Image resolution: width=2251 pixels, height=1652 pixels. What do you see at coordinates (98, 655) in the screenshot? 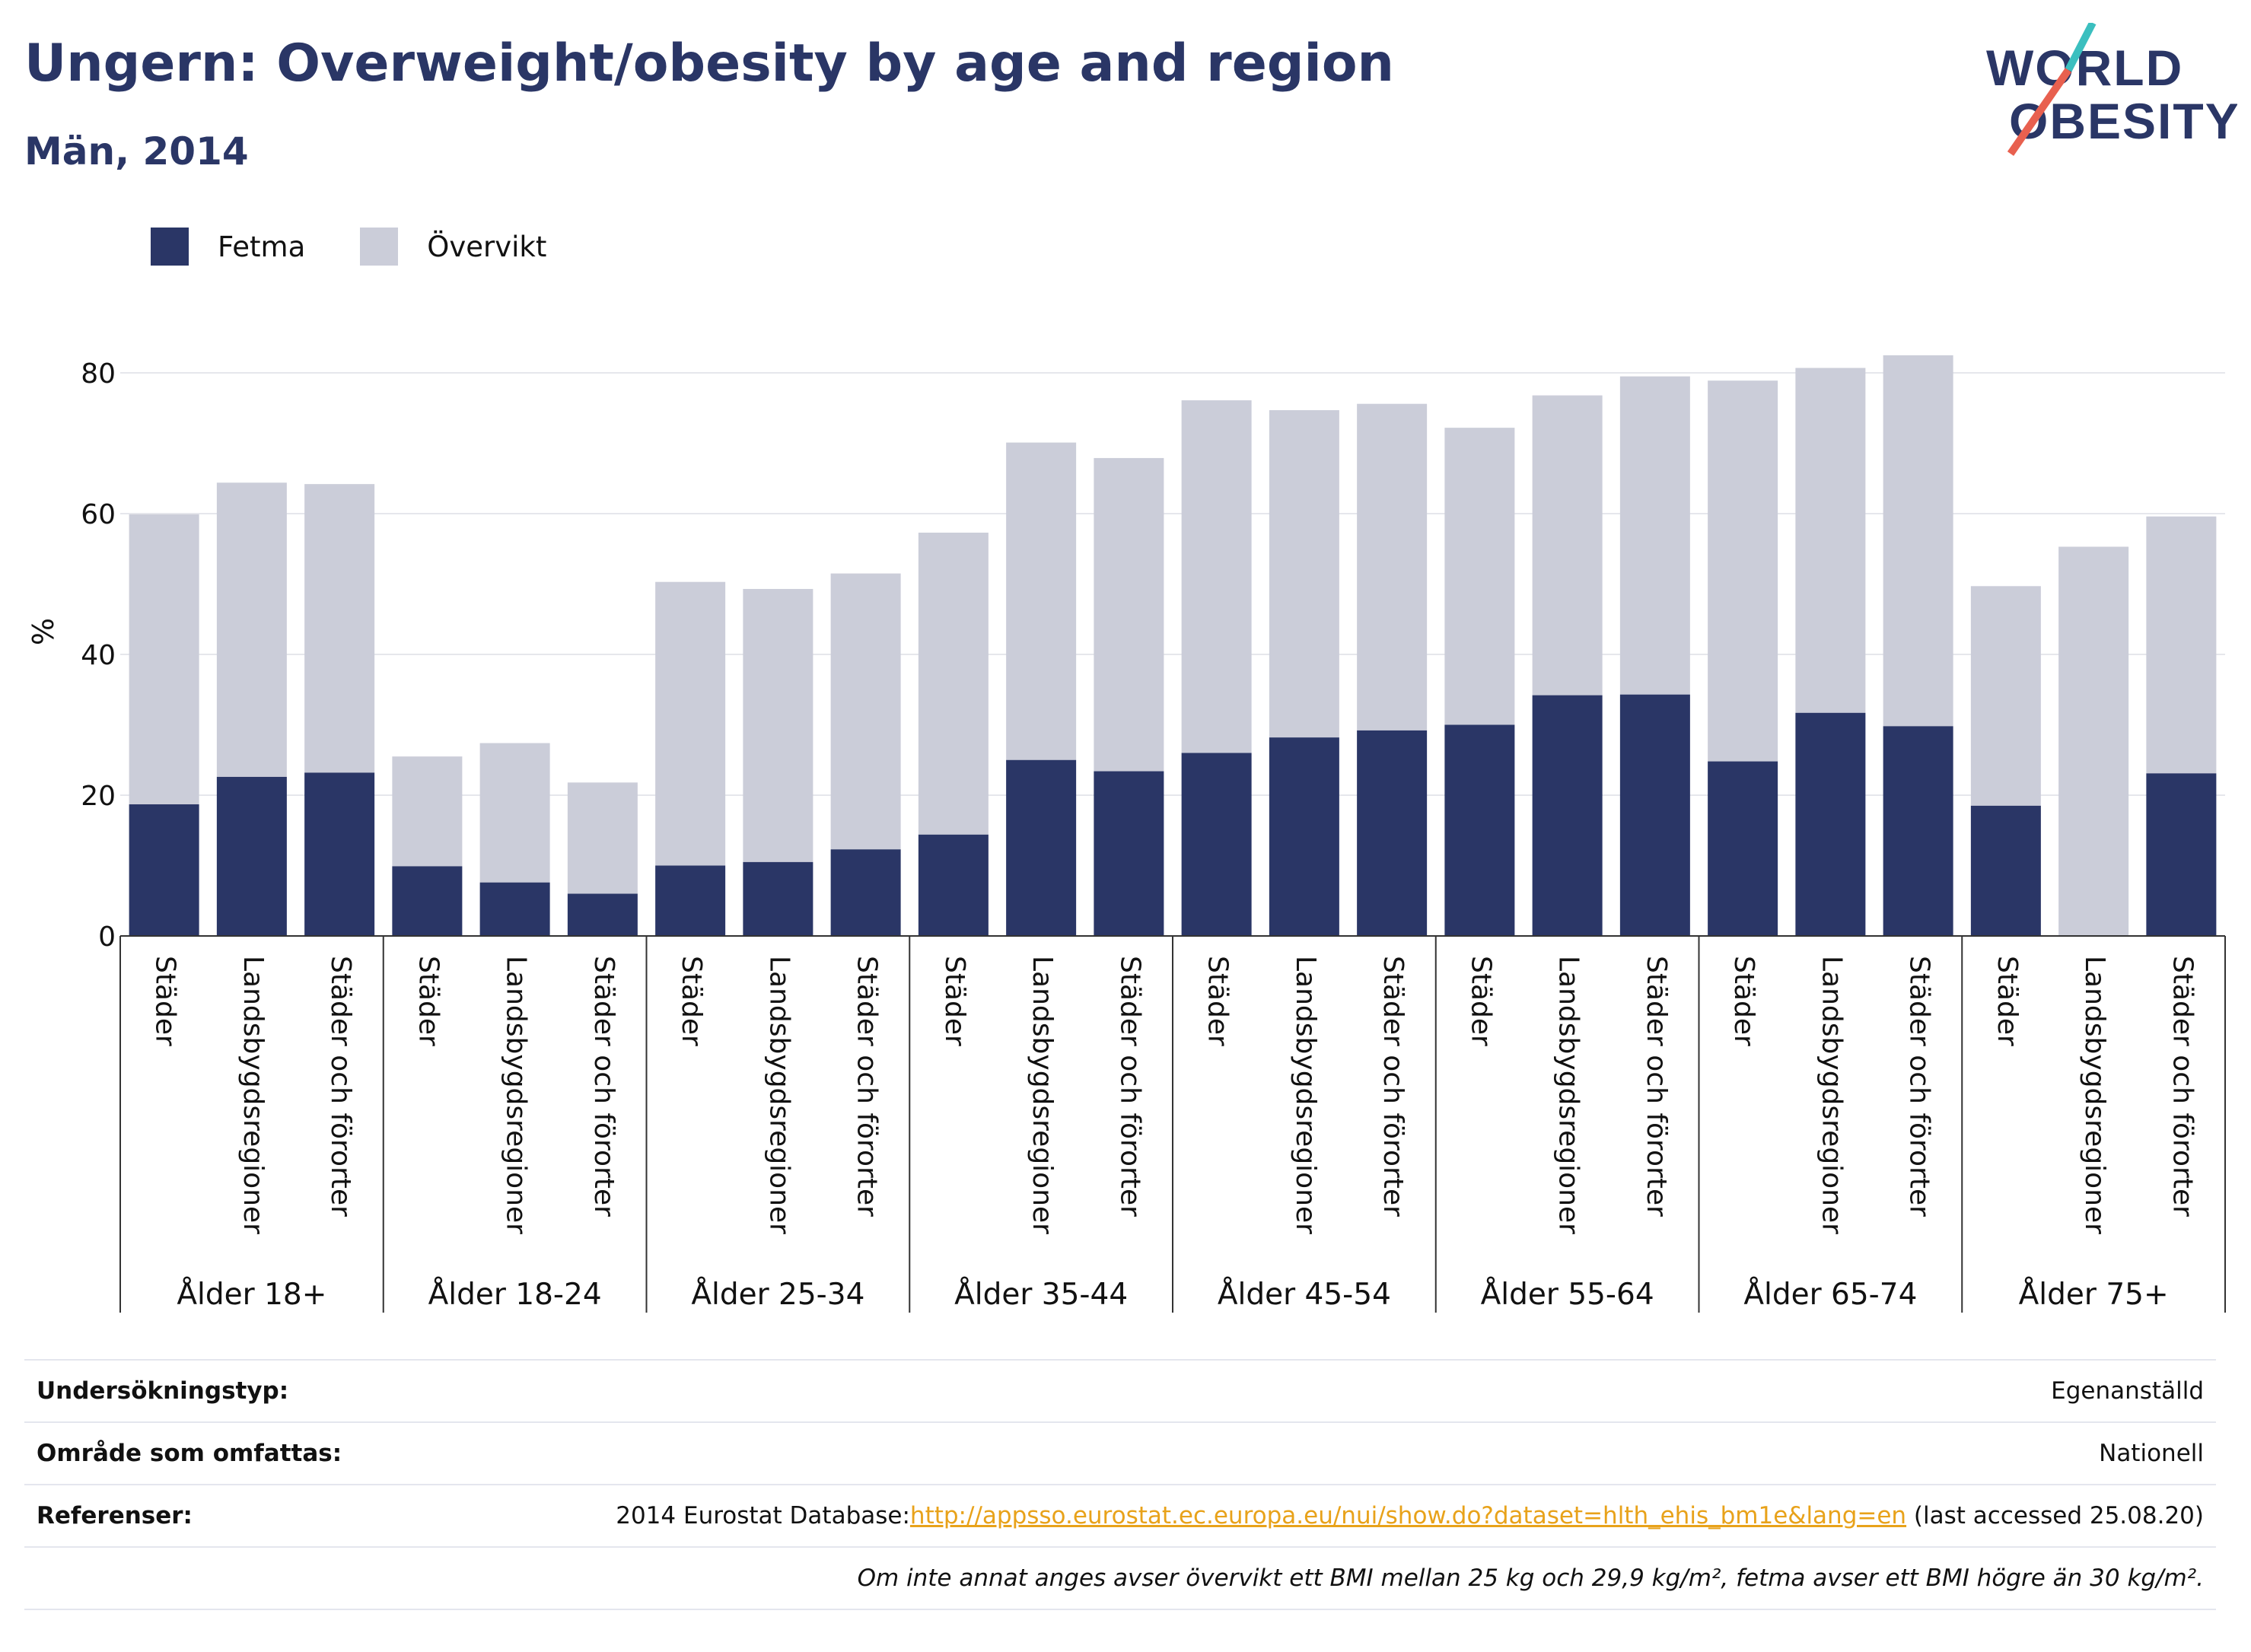
I see `y-tick-label: 40` at bounding box center [98, 655].